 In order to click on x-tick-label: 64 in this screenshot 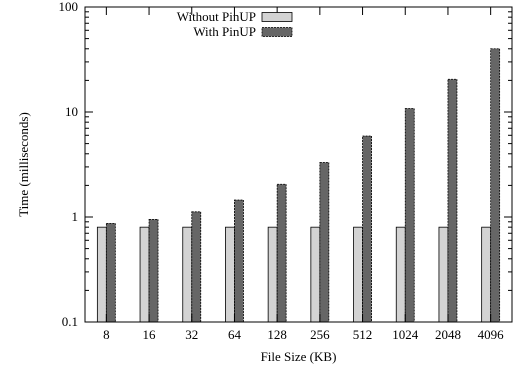, I will do `click(235, 334)`.